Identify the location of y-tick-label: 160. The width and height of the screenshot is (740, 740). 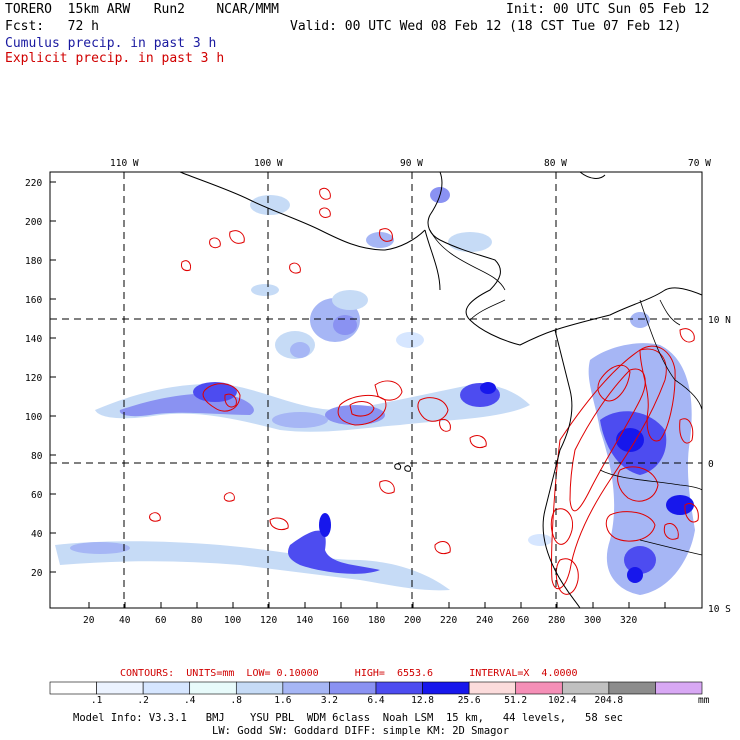
(33, 300).